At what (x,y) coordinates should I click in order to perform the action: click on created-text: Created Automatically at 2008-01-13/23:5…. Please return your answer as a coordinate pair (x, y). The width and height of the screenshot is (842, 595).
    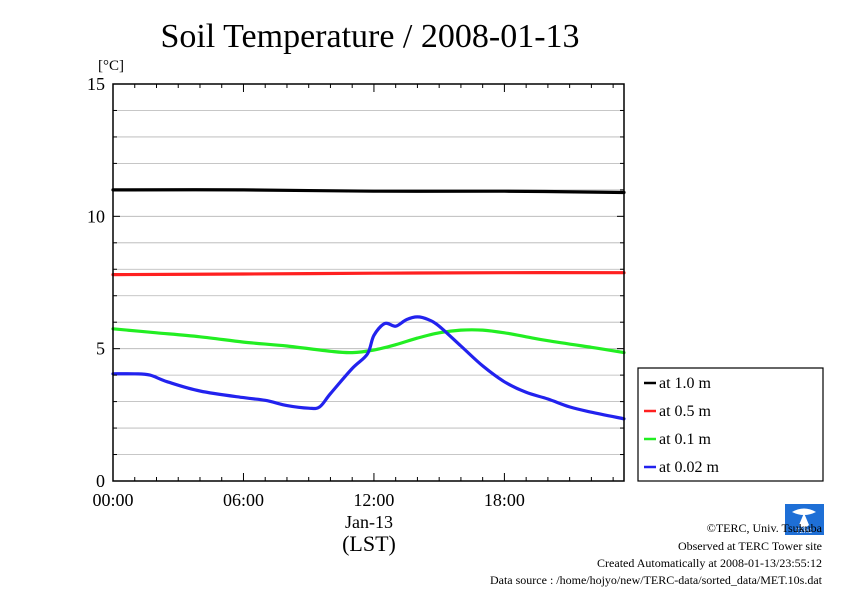
    Looking at the image, I should click on (709, 563).